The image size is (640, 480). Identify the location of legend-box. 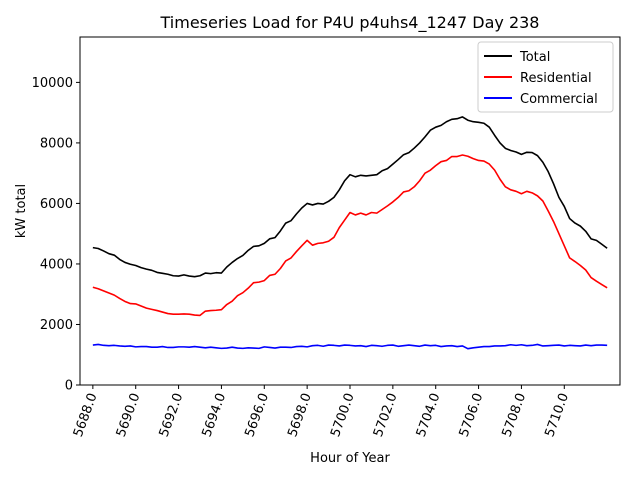
(545, 77).